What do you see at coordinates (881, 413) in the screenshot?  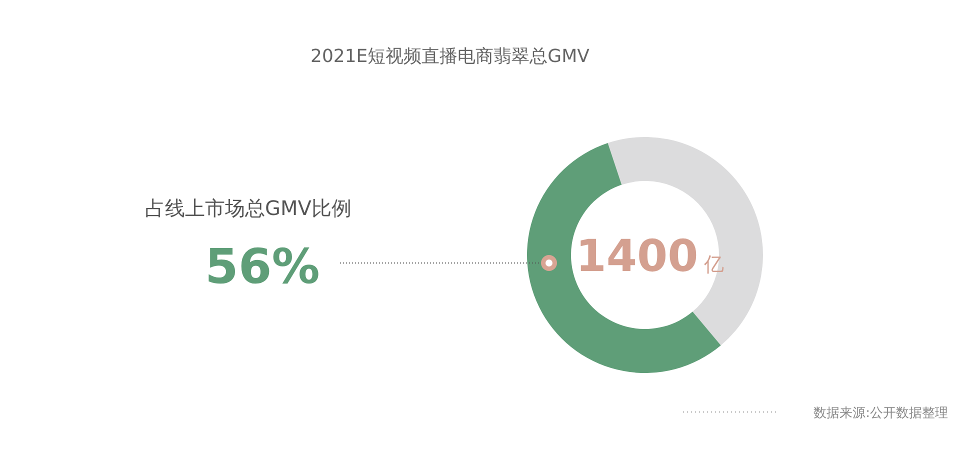 I see `source-note: 数据来源:公开数据整理` at bounding box center [881, 413].